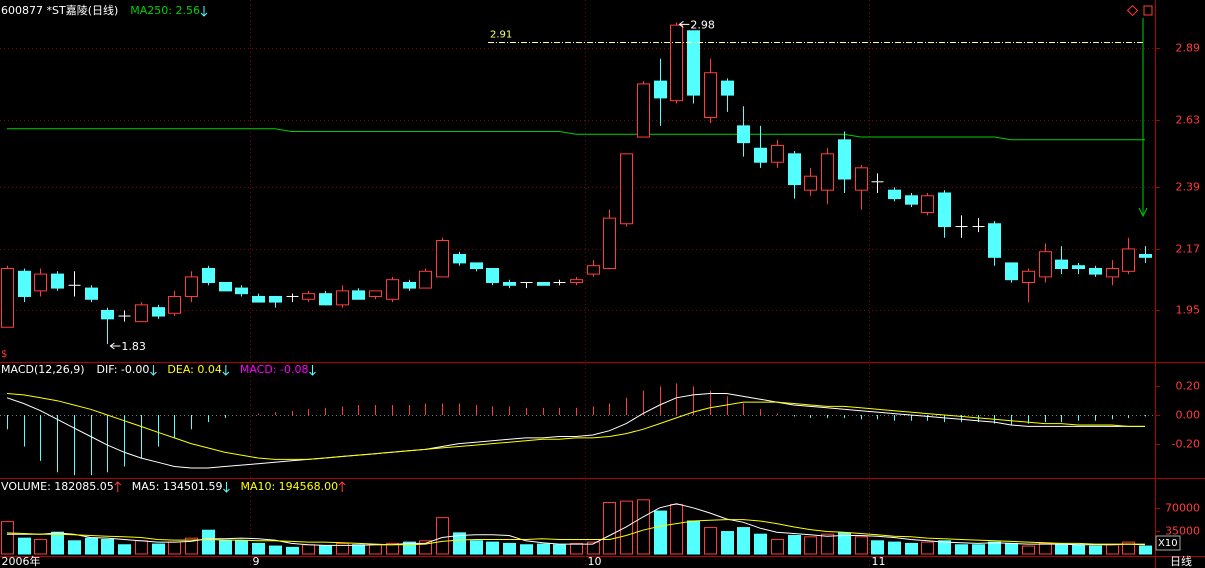 This screenshot has width=1205, height=568. Describe the element at coordinates (21, 561) in the screenshot. I see `x-tick-label: 2006年` at that location.